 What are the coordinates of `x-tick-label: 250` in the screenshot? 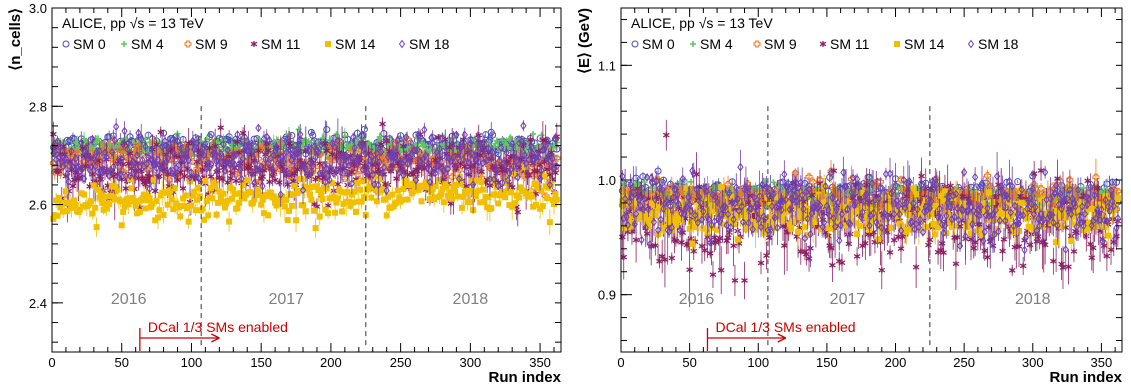 It's located at (401, 362).